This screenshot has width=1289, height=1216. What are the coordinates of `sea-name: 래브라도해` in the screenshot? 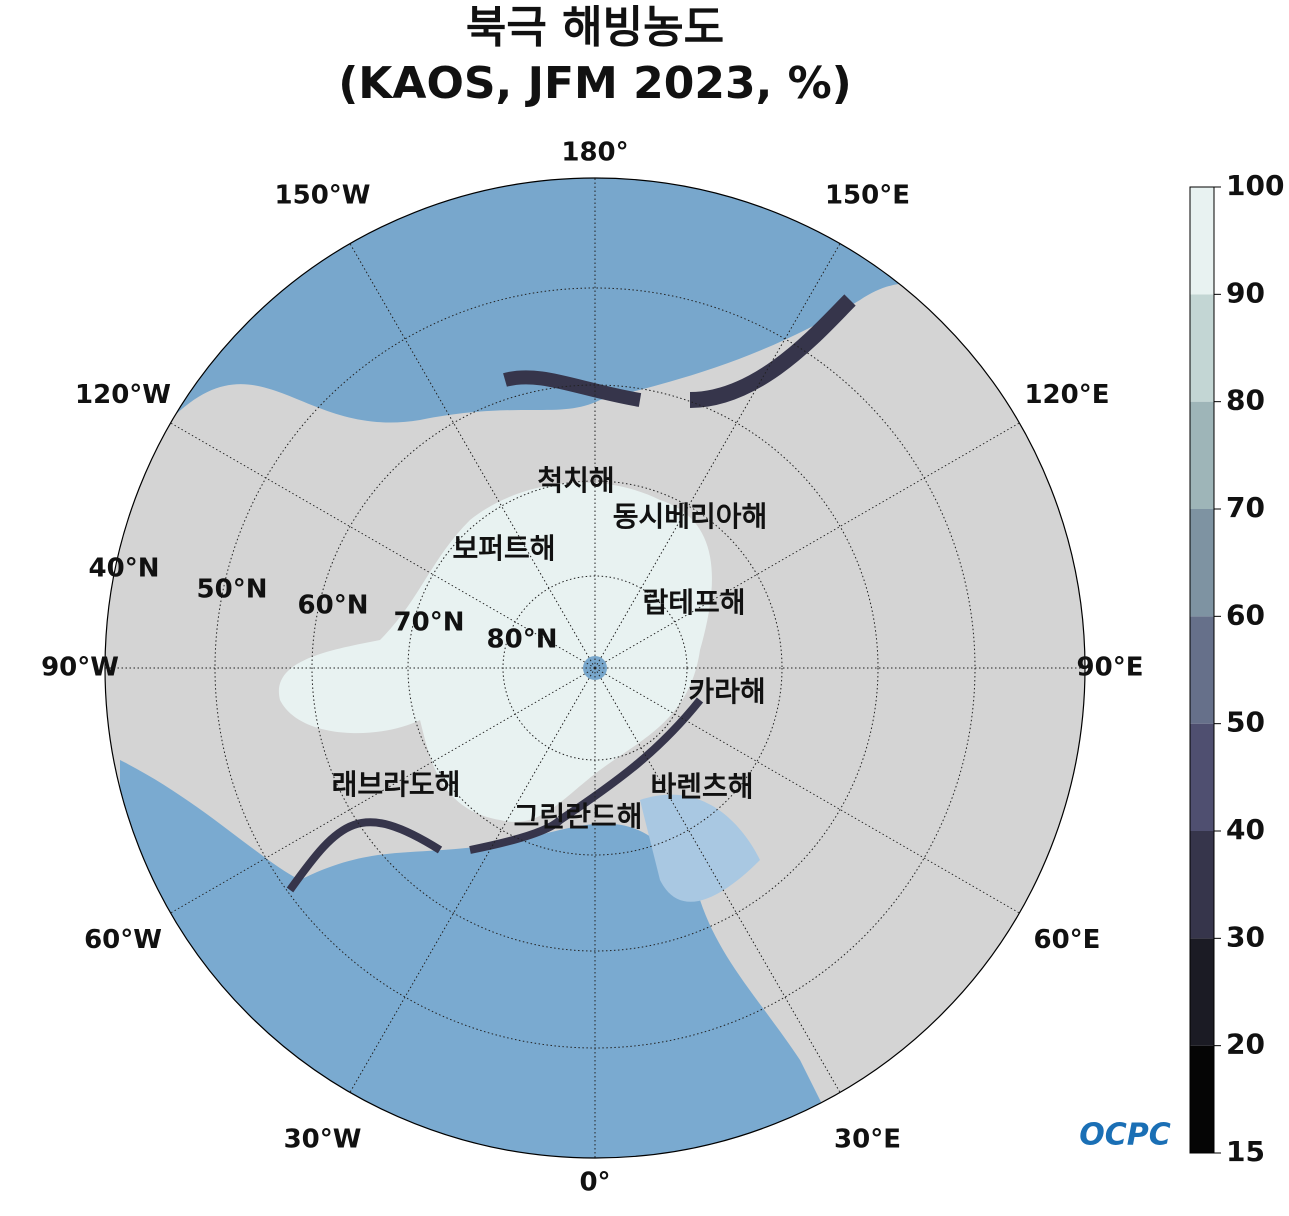 It's located at (396, 784).